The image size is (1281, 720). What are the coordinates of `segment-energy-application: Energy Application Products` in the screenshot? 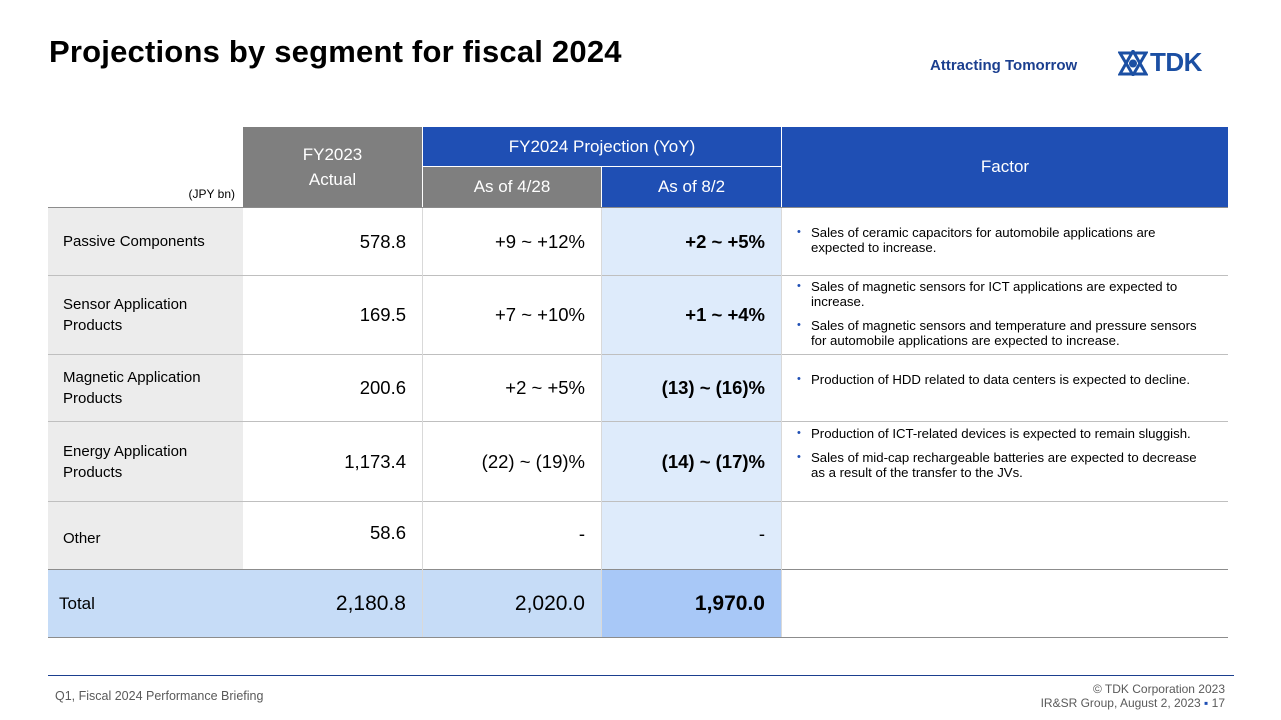 It's located at (145, 461).